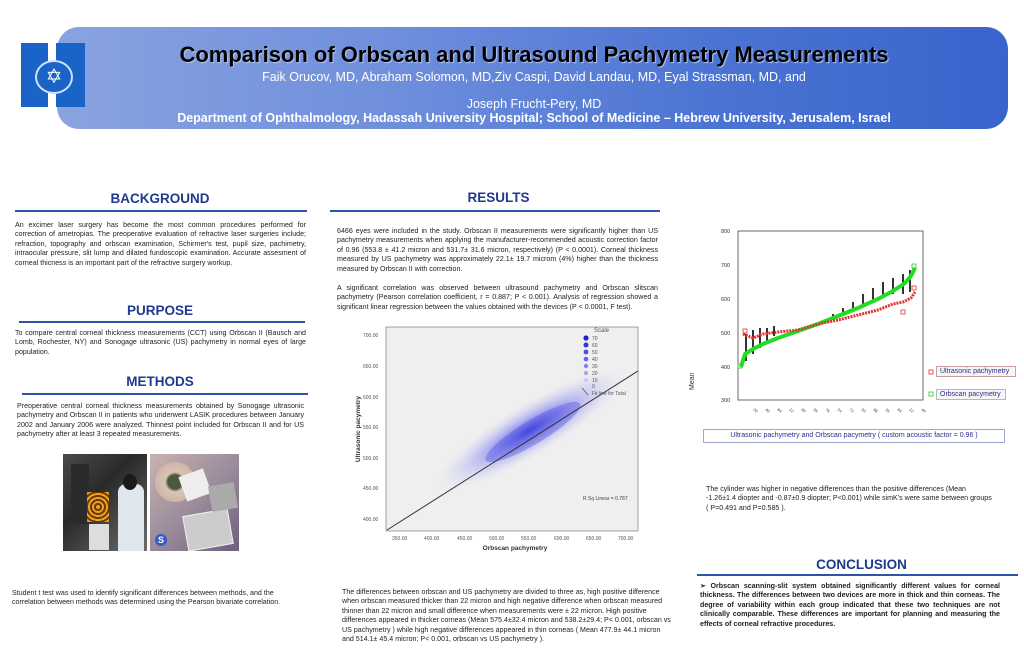  I want to click on purpose-rule, so click(162, 322).